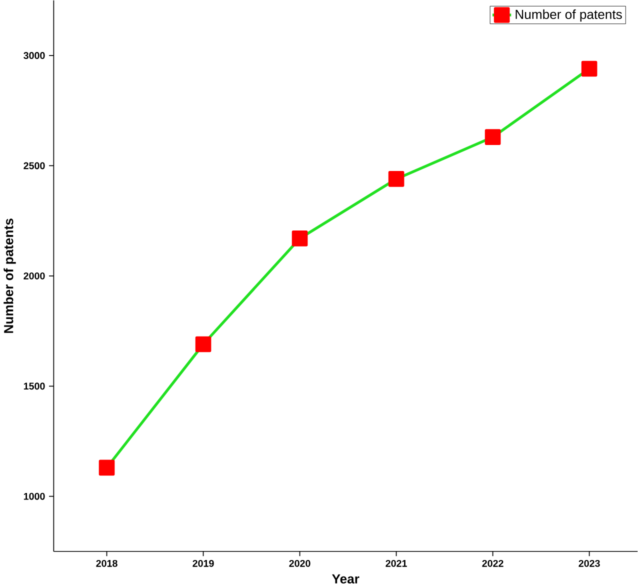 The image size is (638, 587). Describe the element at coordinates (569, 15) in the screenshot. I see `legend-label: Number of patents` at that location.